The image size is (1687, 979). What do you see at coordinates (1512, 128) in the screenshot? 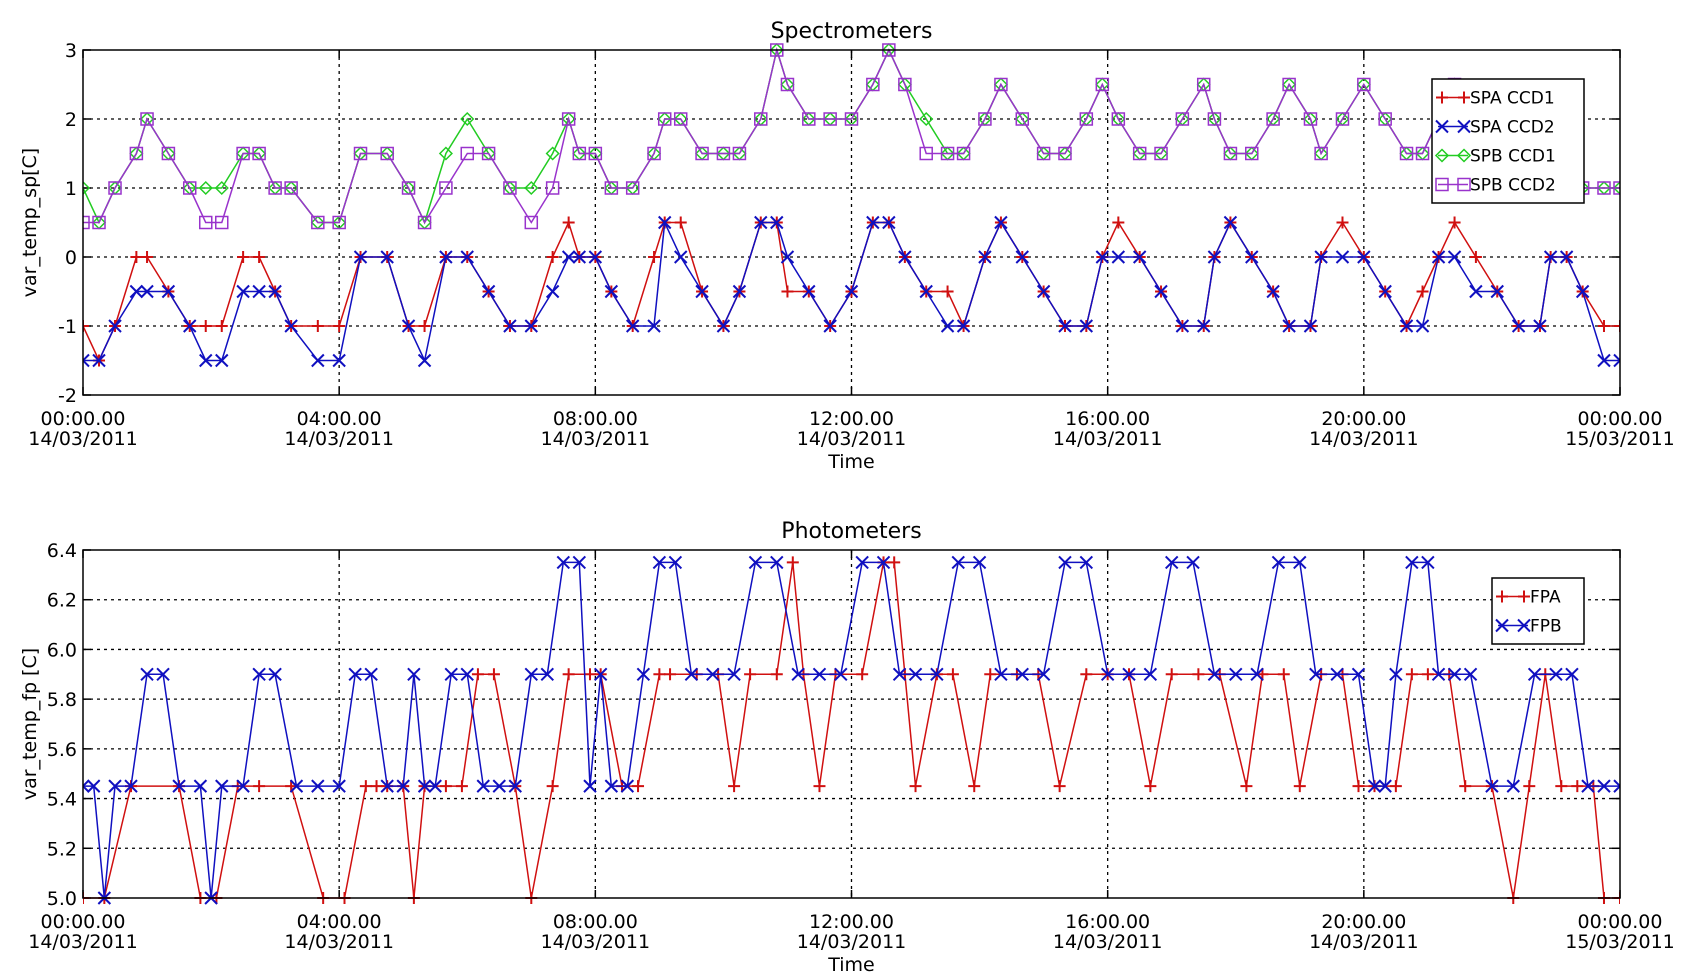
I see `legend-entry-label: SPA CCD2` at bounding box center [1512, 128].